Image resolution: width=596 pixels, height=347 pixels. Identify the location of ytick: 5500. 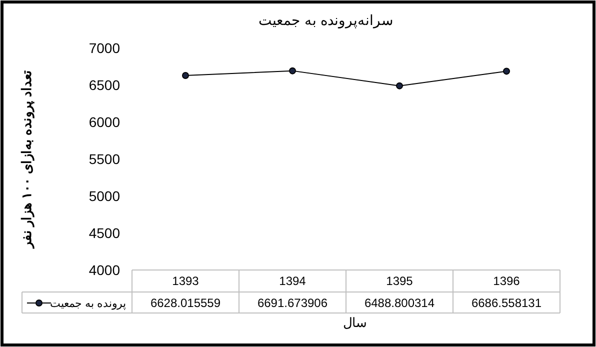
(104, 159).